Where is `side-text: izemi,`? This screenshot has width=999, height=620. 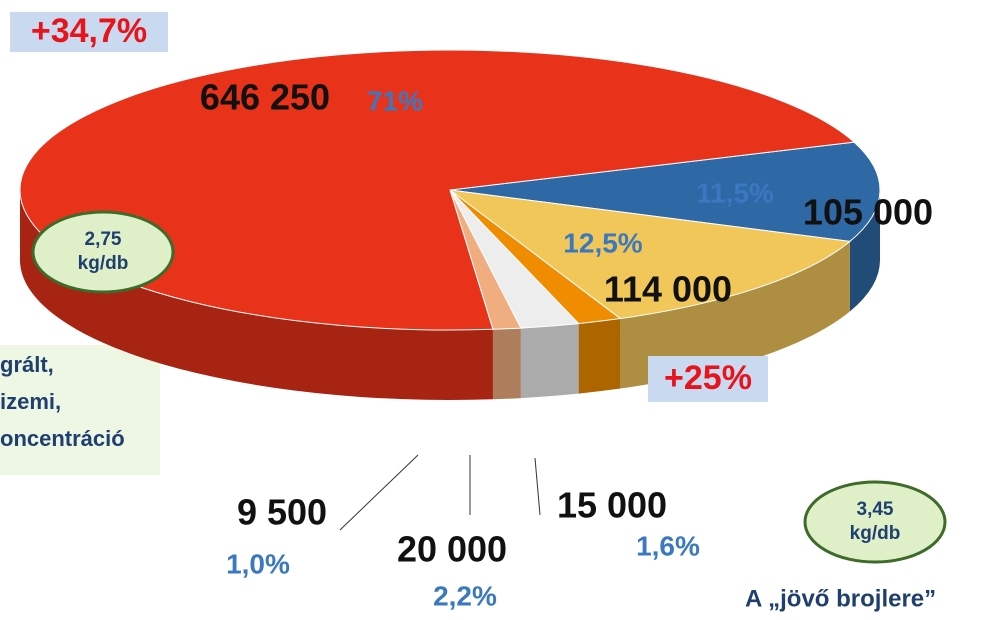 side-text: izemi, is located at coordinates (30, 401).